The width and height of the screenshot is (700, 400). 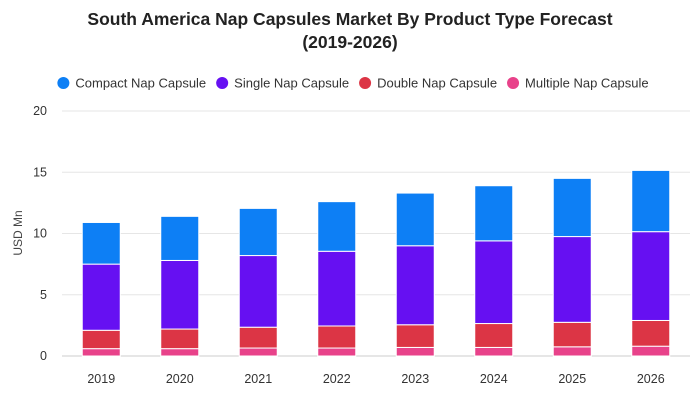 I want to click on y-axis-ticks: 0 5 10 15 20, so click(x=40, y=233).